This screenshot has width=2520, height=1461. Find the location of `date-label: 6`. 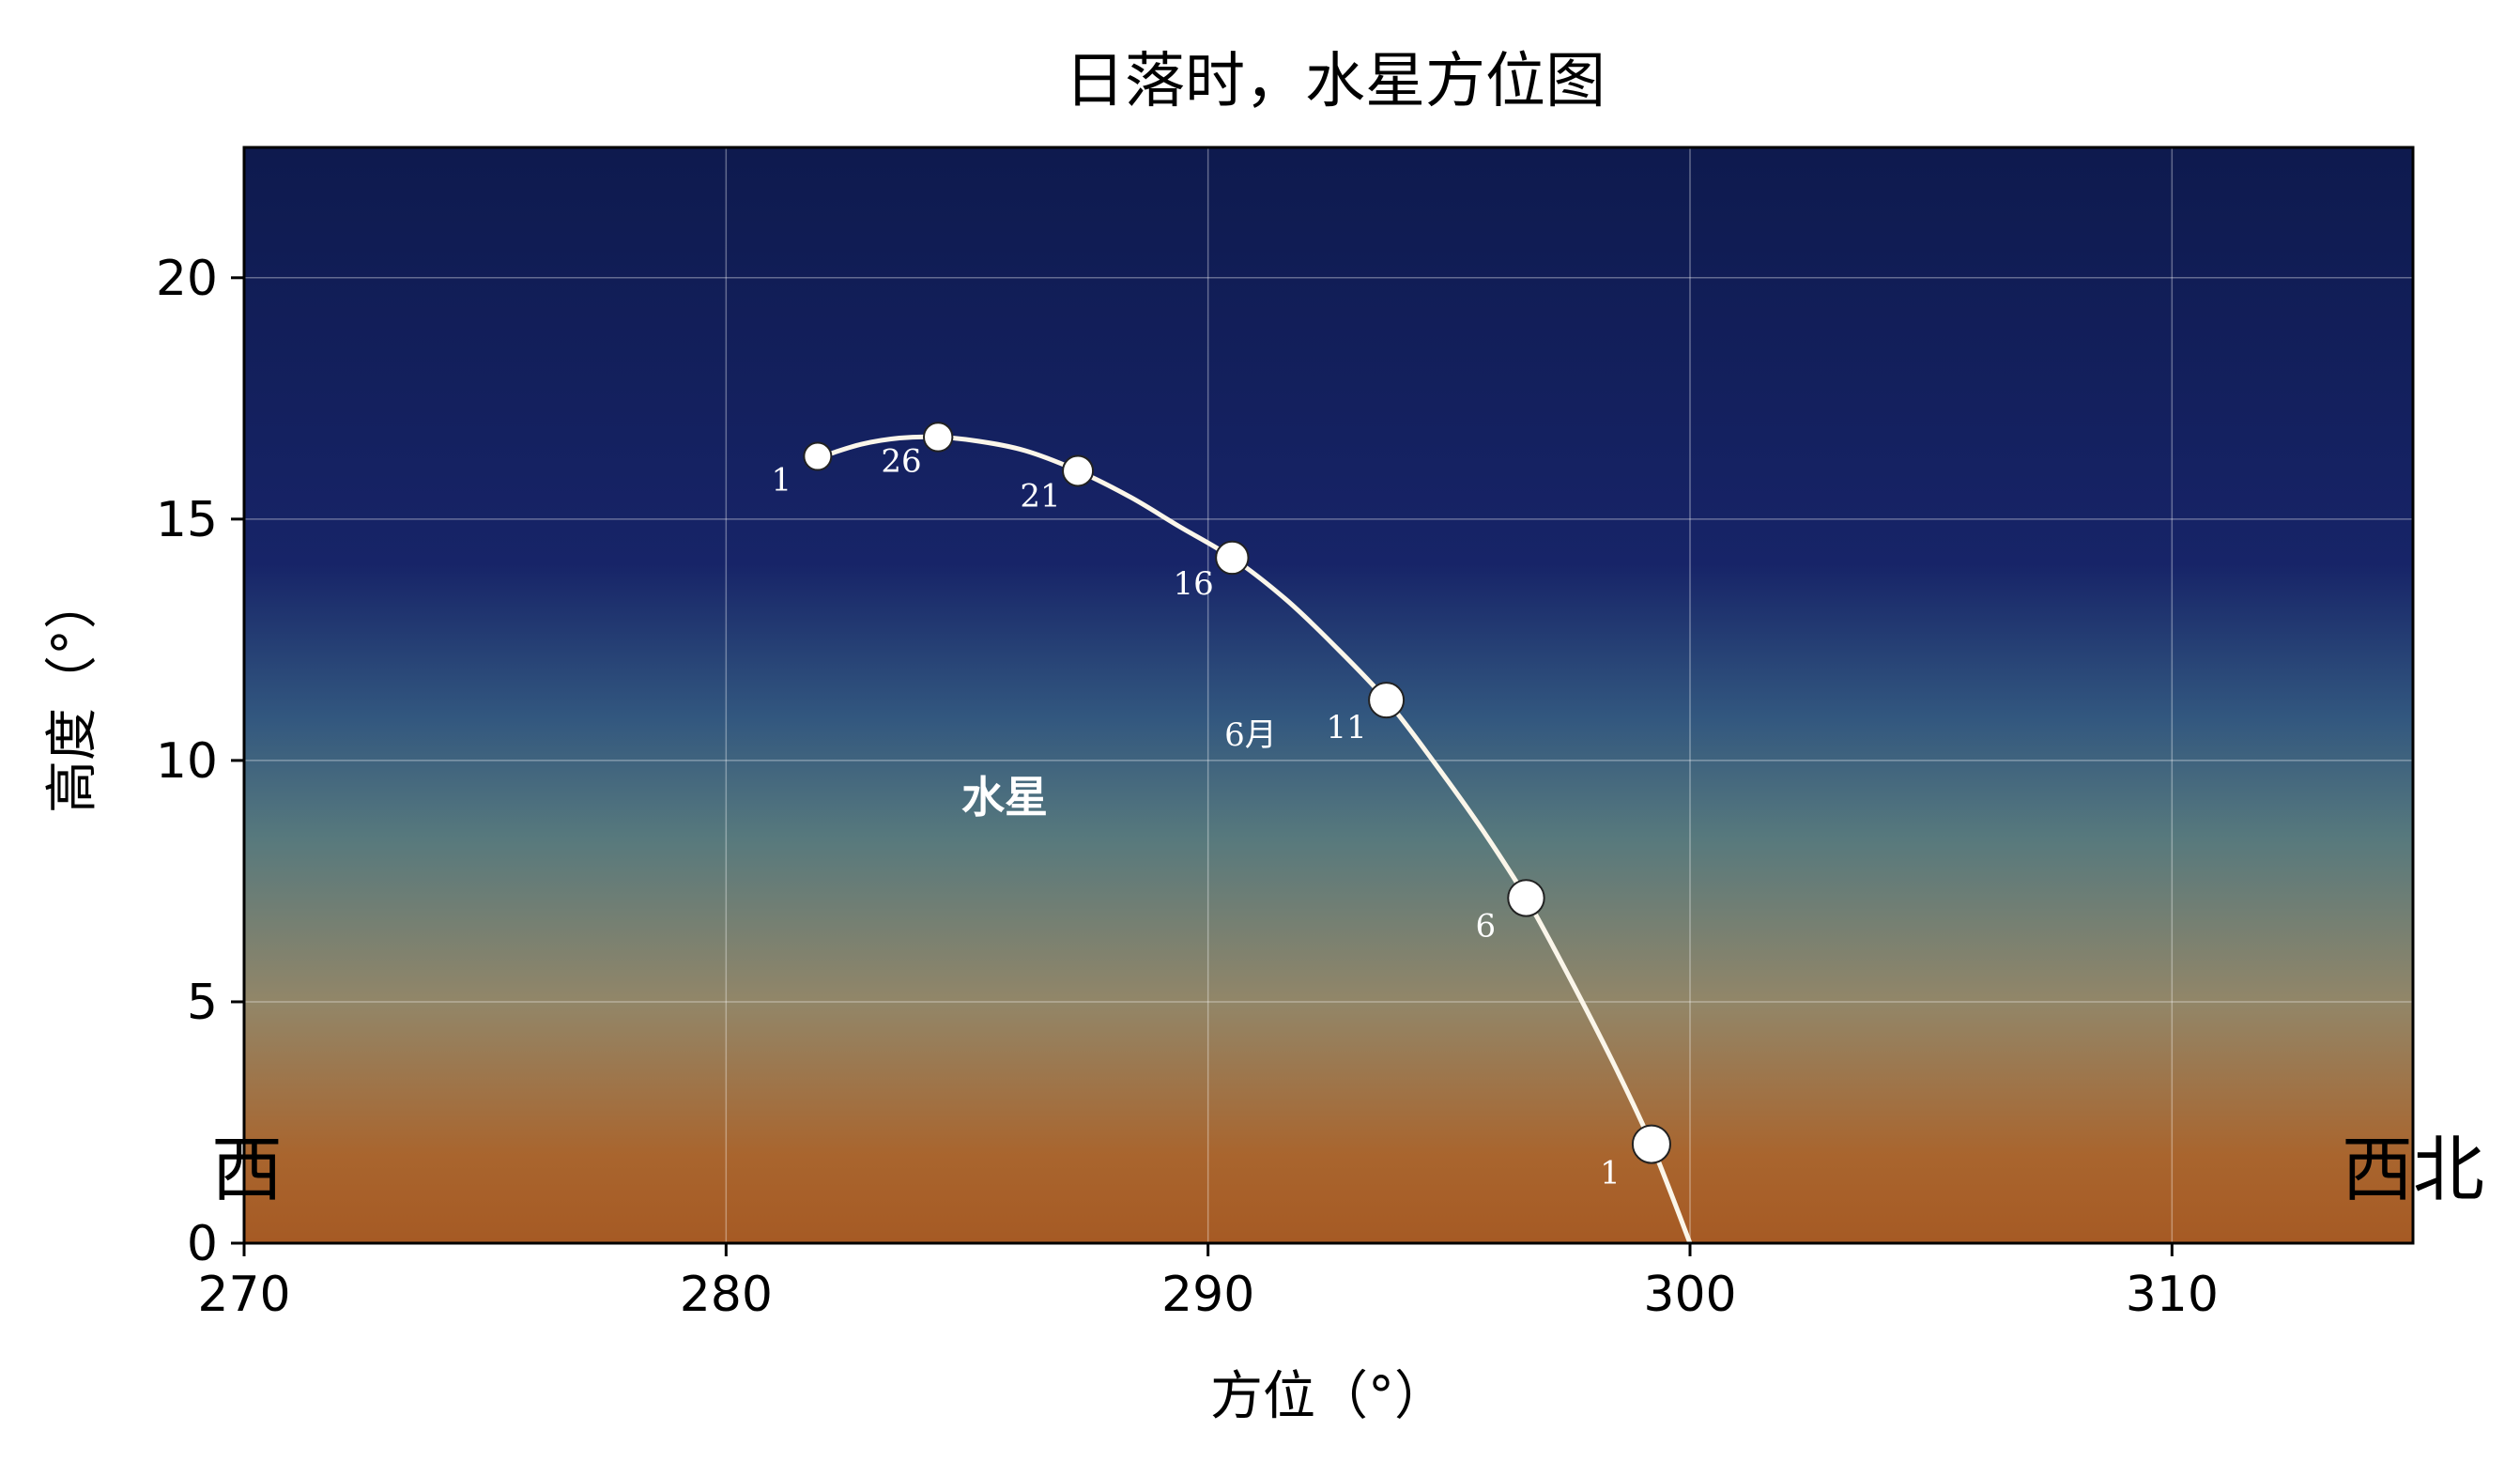

date-label: 6 is located at coordinates (1485, 927).